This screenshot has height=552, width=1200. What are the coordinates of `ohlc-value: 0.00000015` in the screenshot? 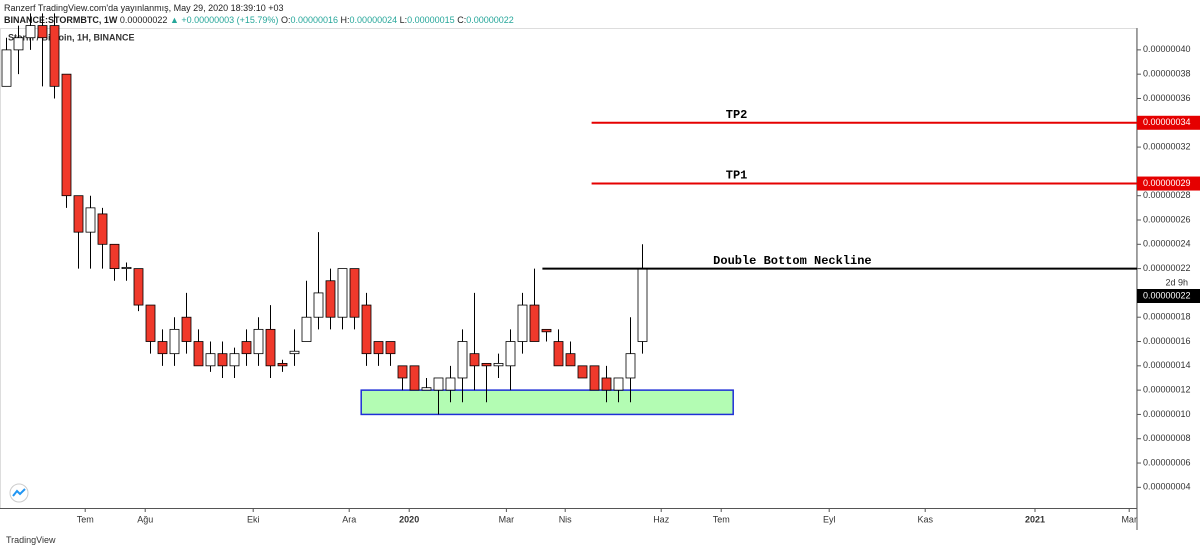 It's located at (431, 20).